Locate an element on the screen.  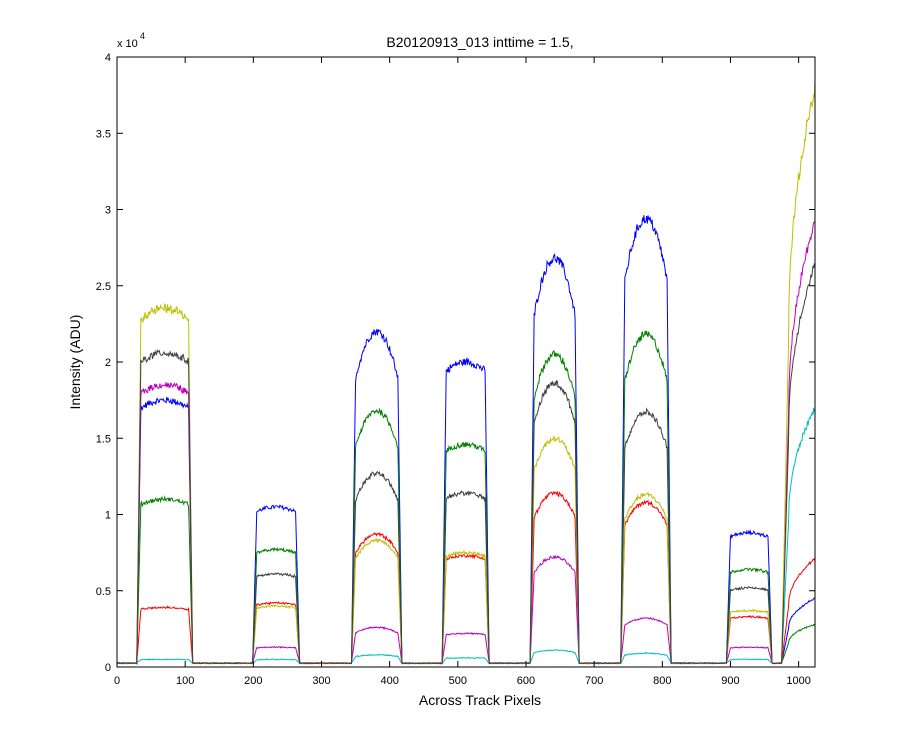
y-tick-label: 2 is located at coordinates (108, 363).